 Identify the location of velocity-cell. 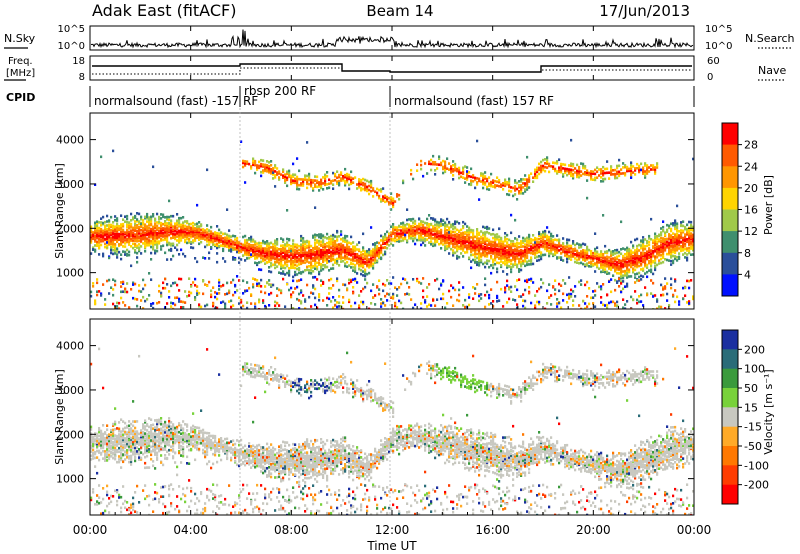
(95, 454).